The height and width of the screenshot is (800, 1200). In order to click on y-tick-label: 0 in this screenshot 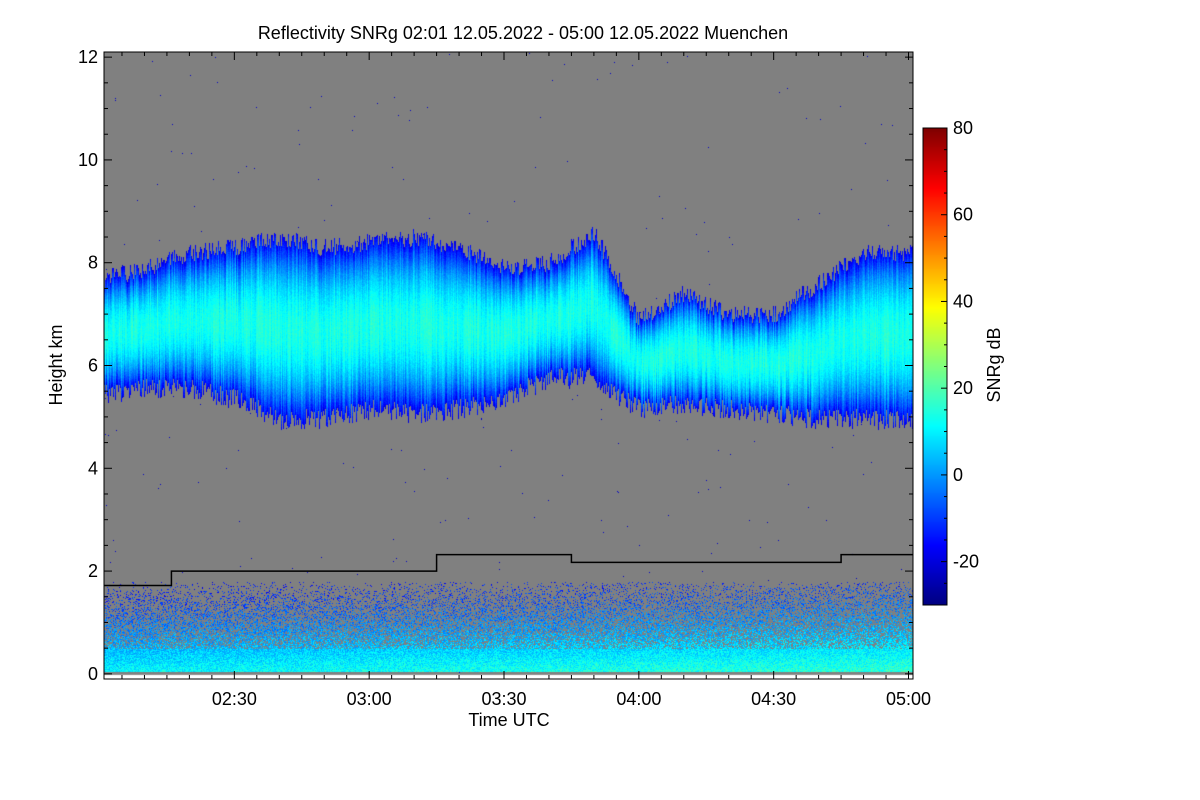, I will do `click(93, 674)`.